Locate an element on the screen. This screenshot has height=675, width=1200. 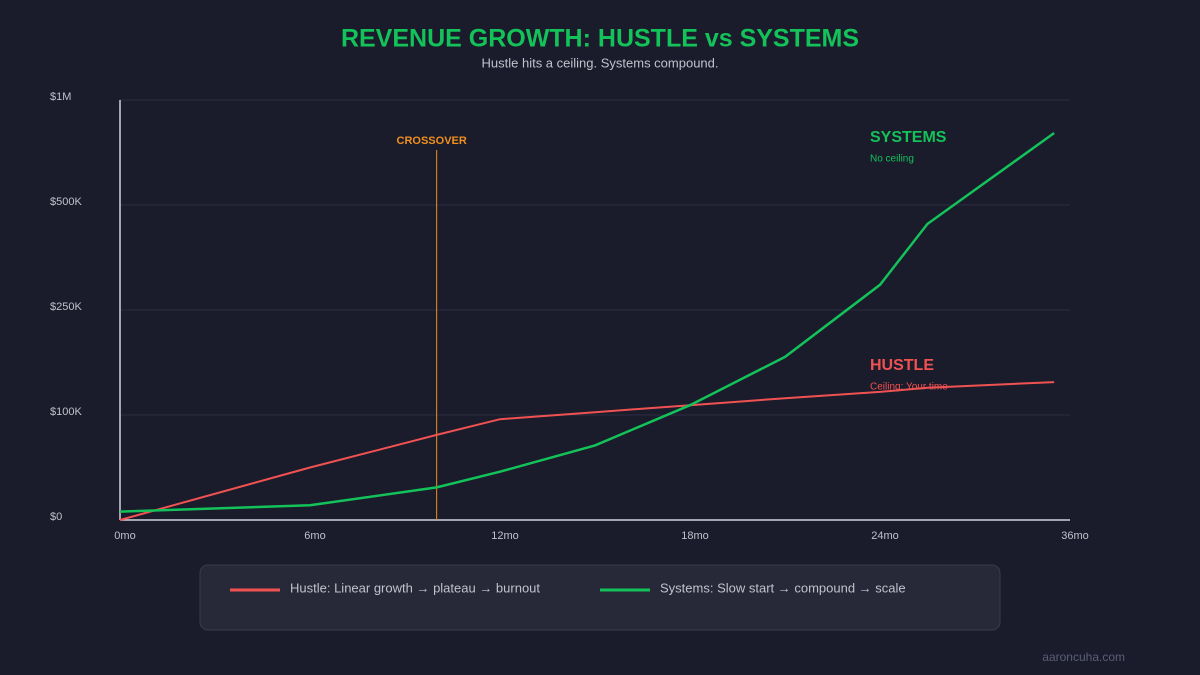
annotation-title: HUSTLE is located at coordinates (902, 365).